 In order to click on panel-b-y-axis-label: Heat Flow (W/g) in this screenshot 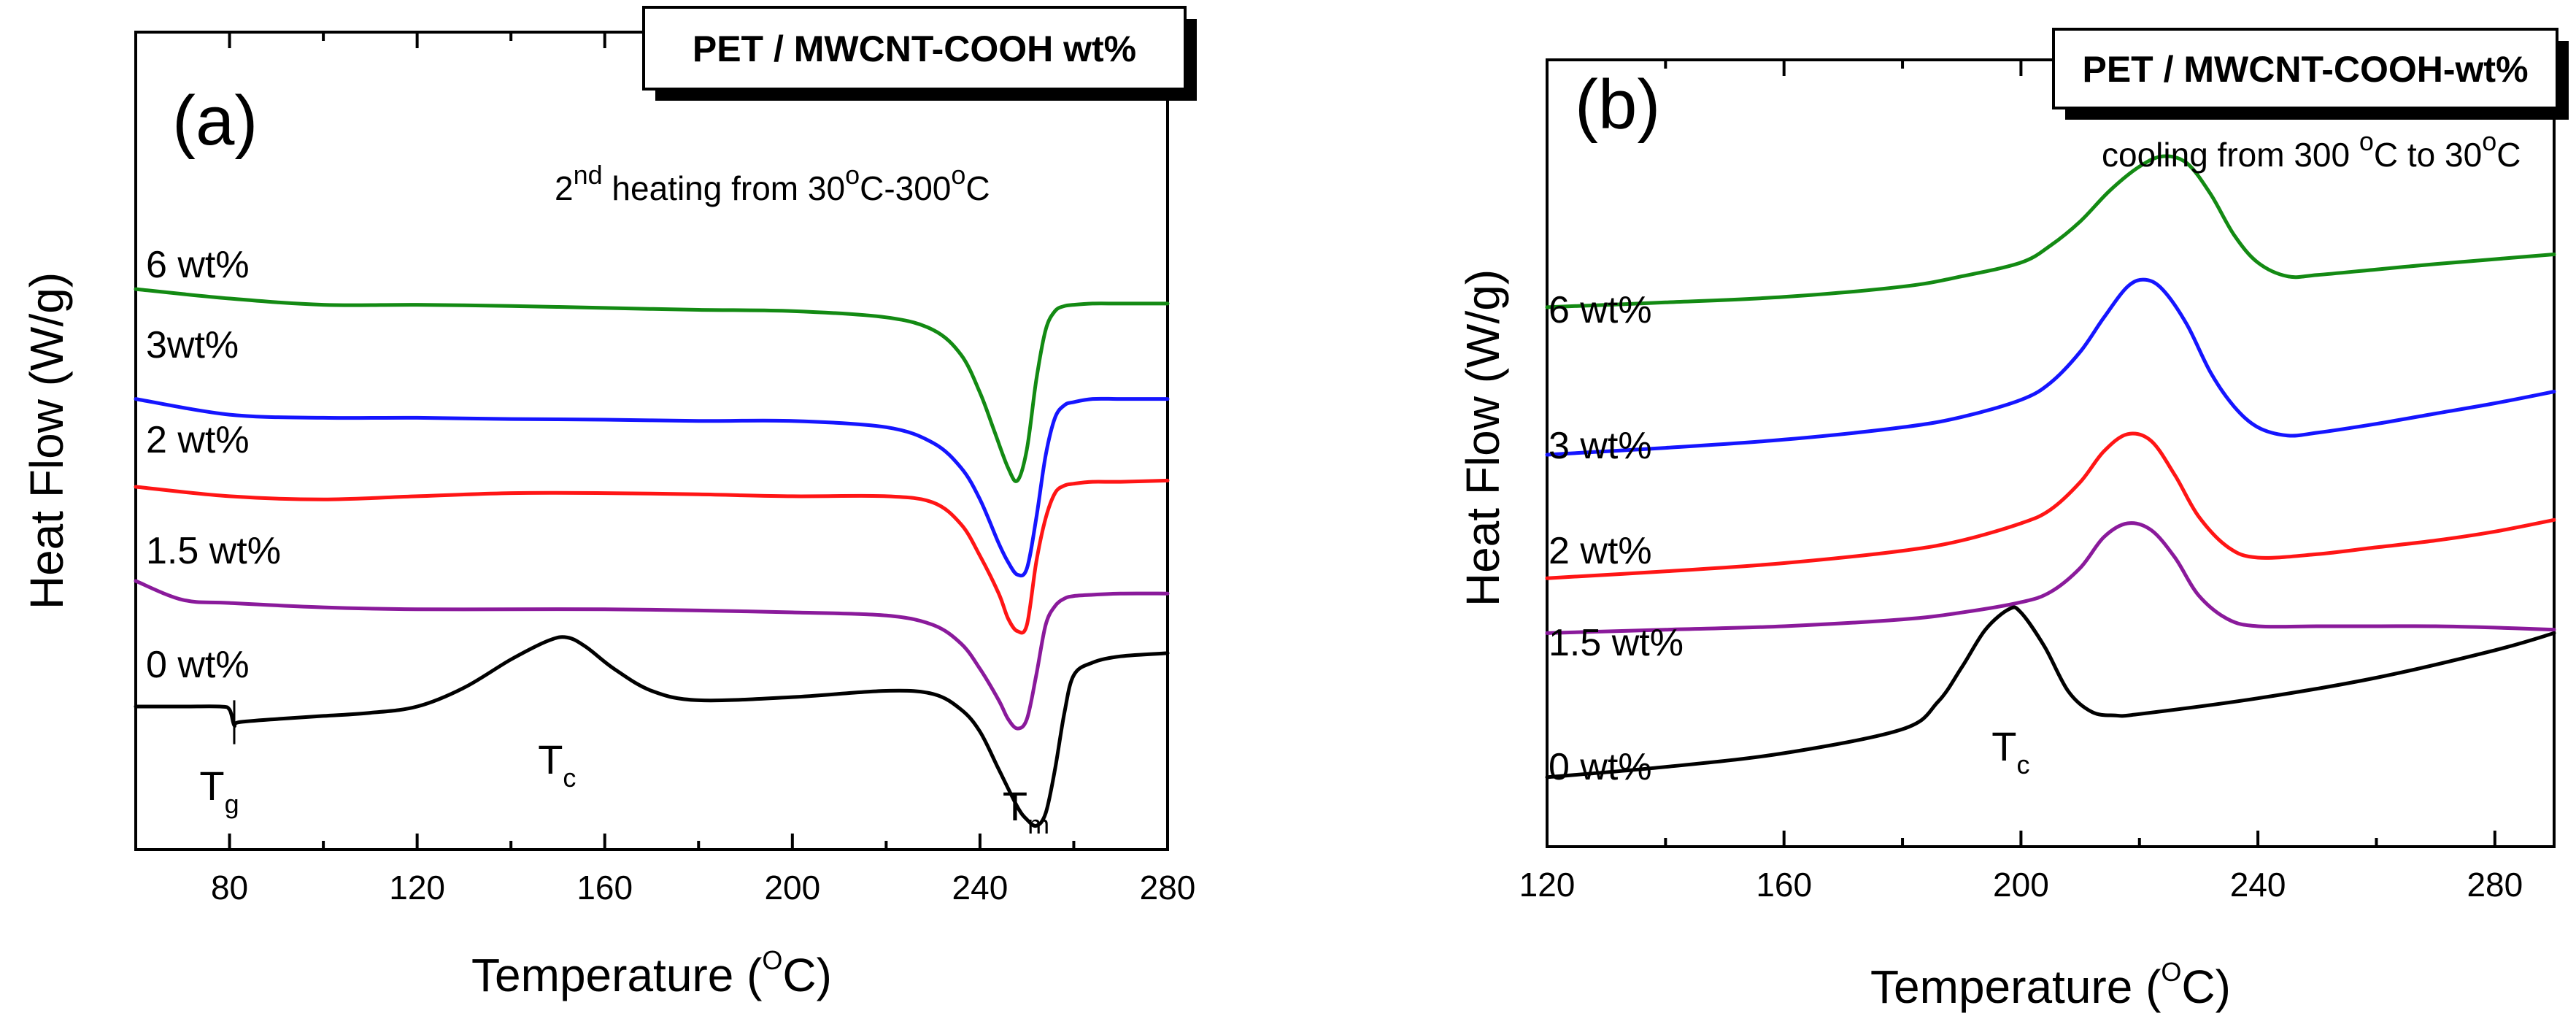, I will do `click(1483, 438)`.